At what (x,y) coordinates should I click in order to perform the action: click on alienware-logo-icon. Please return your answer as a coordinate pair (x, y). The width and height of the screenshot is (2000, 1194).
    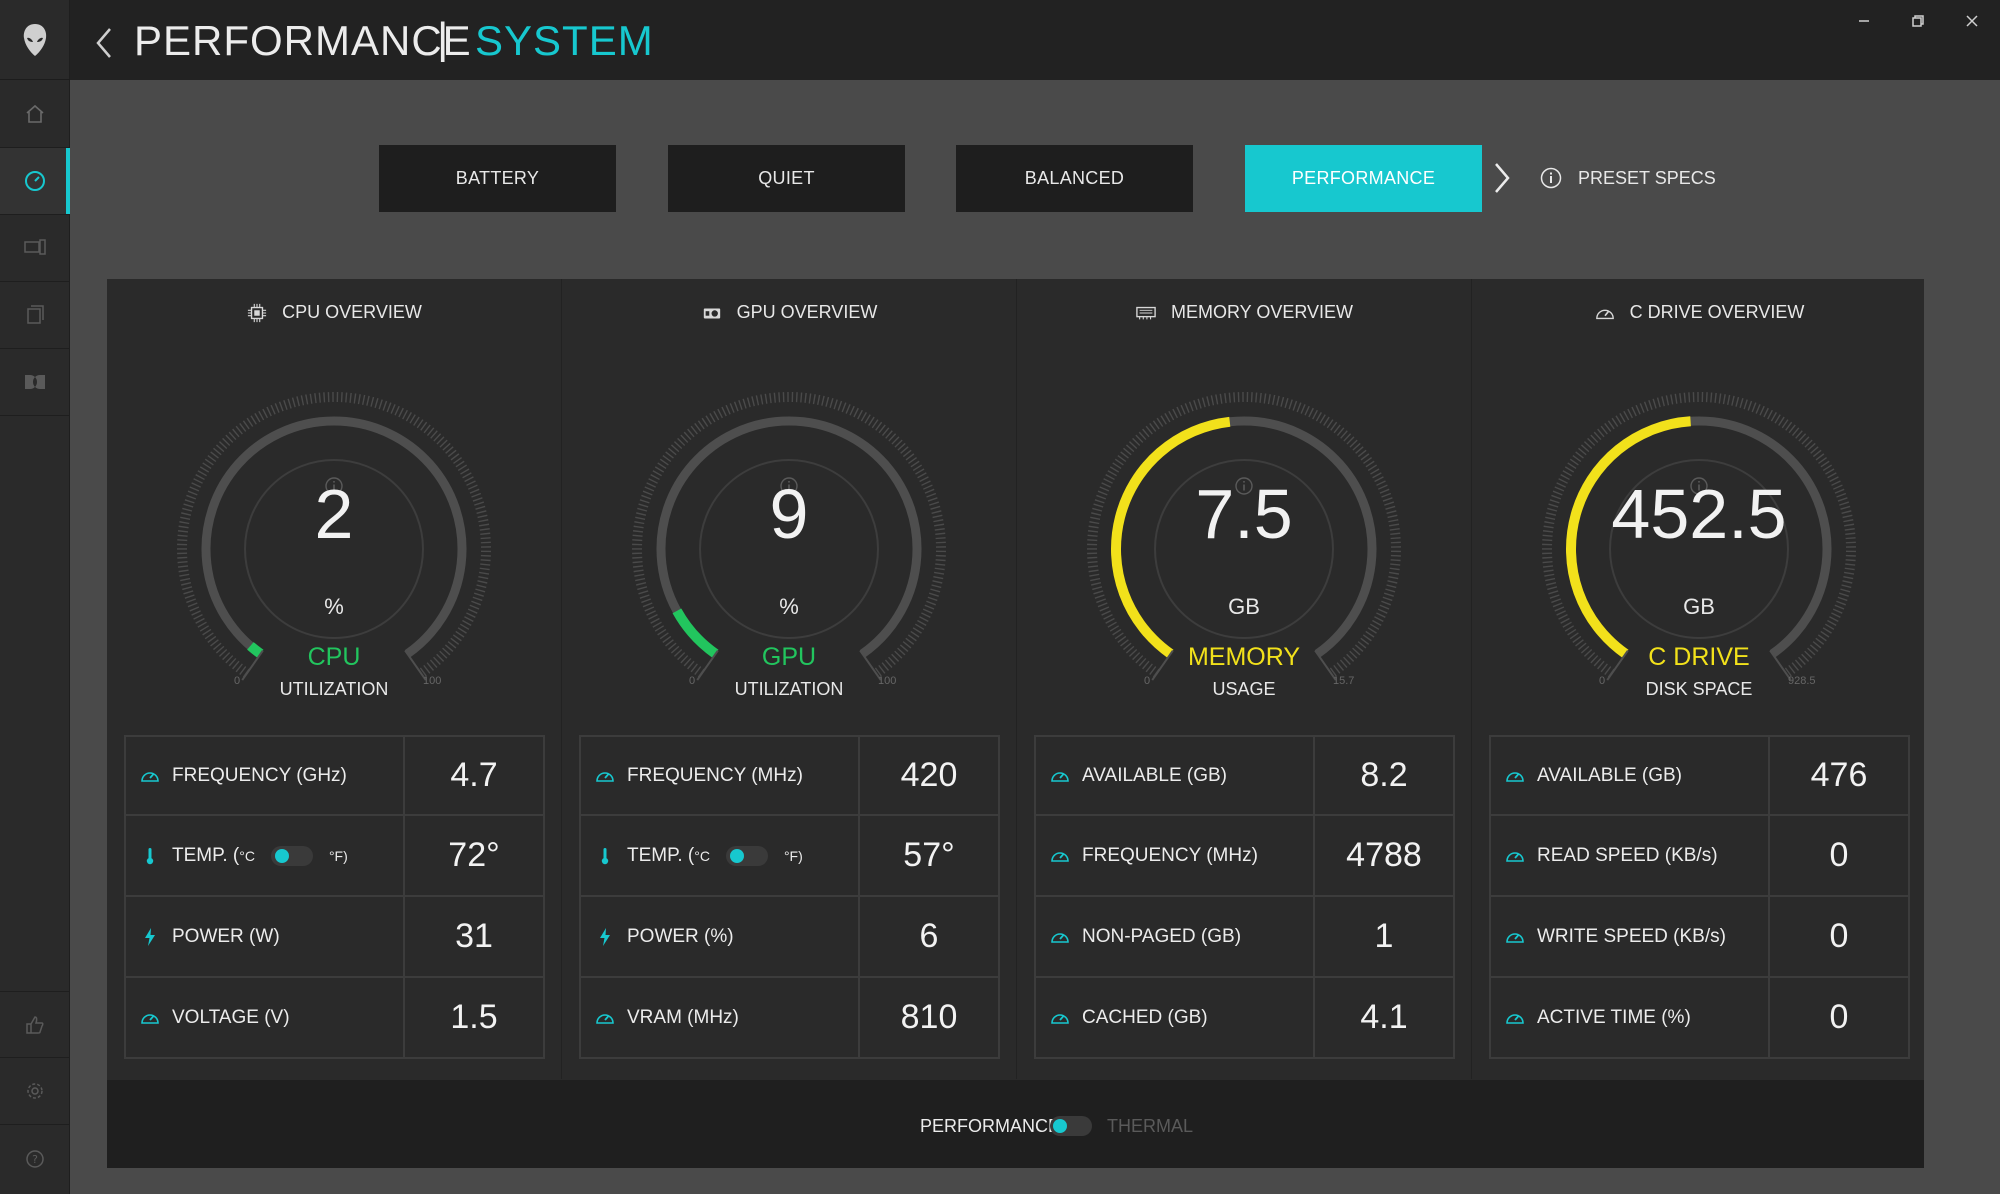
    Looking at the image, I should click on (35, 40).